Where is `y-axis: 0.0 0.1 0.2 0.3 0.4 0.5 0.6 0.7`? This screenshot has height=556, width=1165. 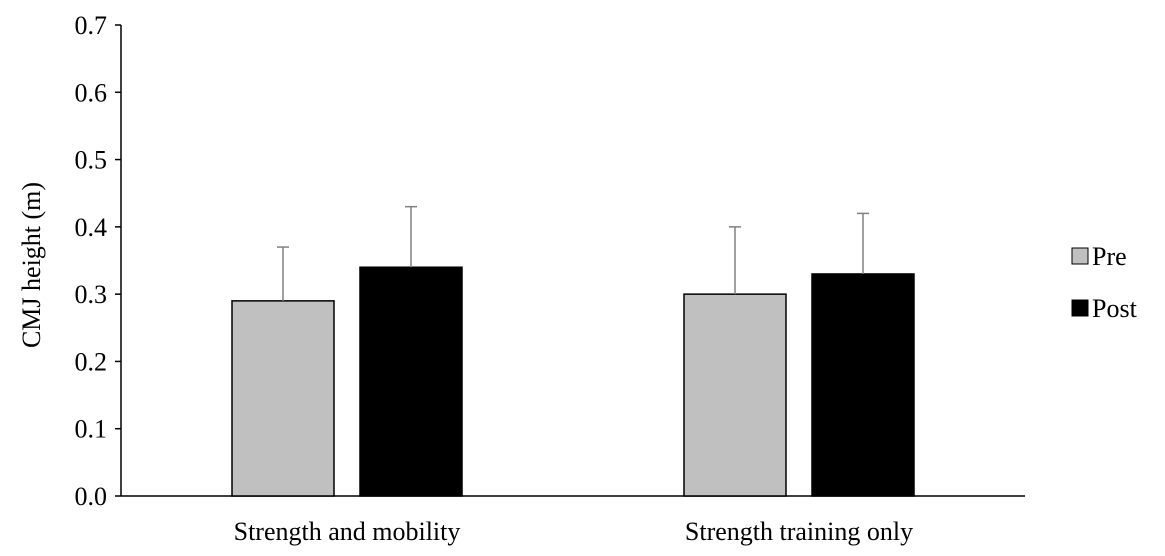
y-axis: 0.0 0.1 0.2 0.3 0.4 0.5 0.6 0.7 is located at coordinates (98, 261).